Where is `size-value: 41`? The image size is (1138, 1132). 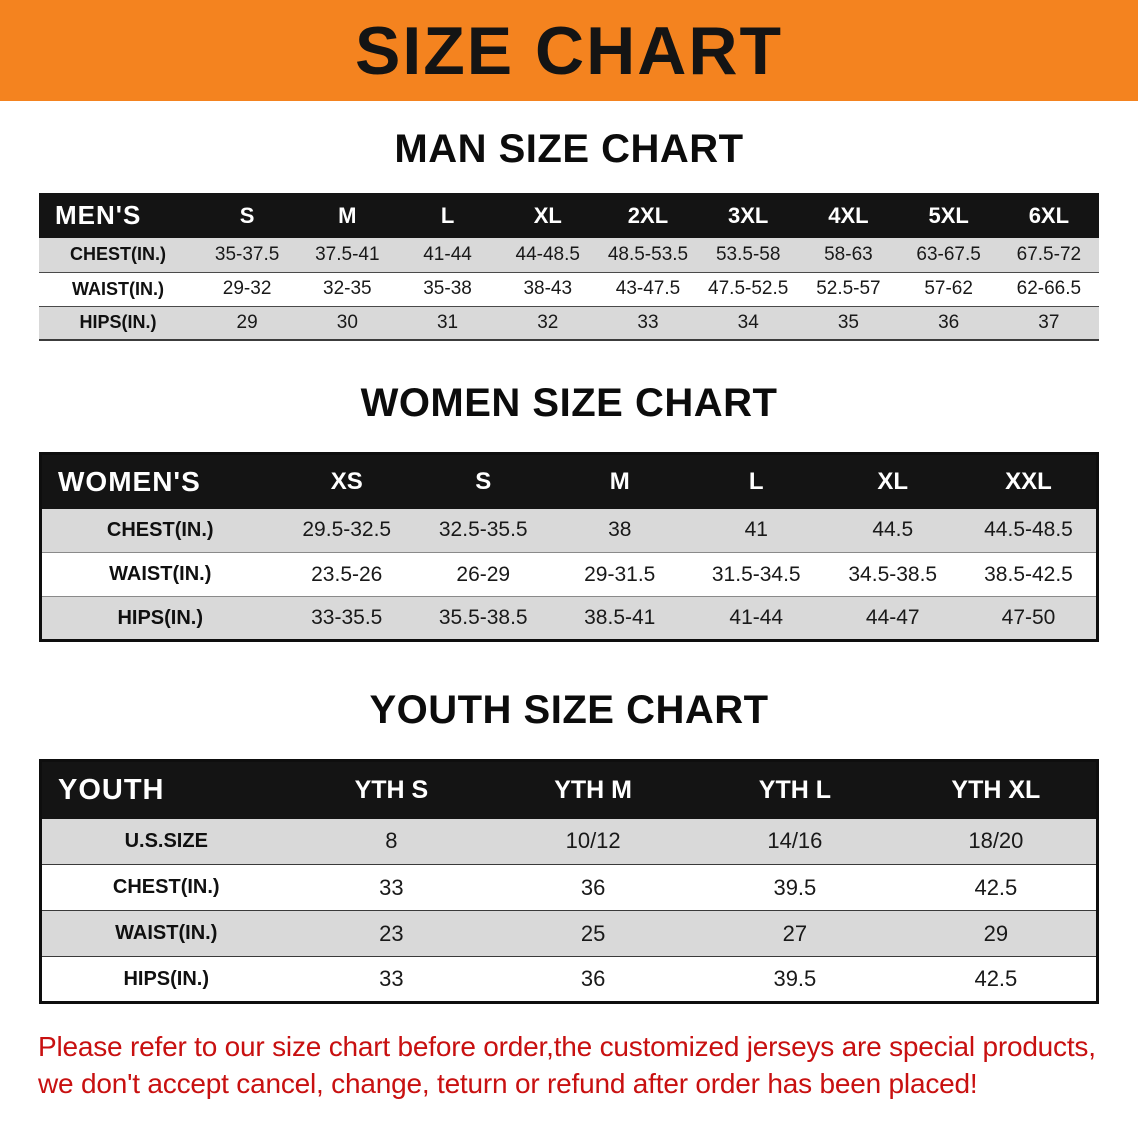 size-value: 41 is located at coordinates (756, 530).